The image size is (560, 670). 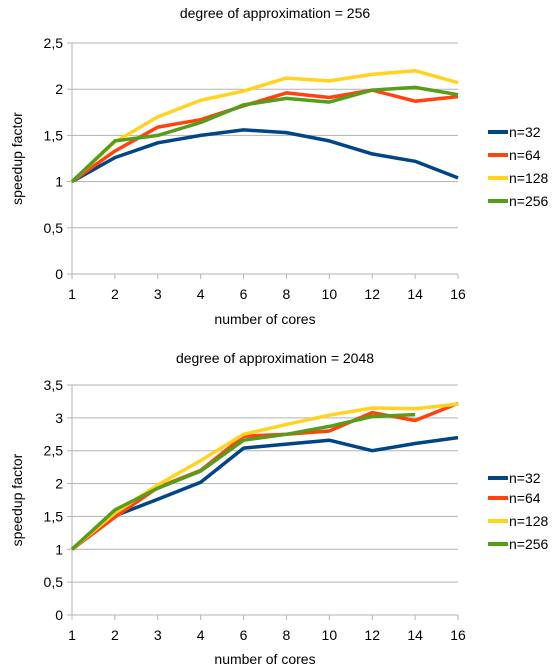 I want to click on chart-title: degree of approximation = 2048, so click(x=275, y=358).